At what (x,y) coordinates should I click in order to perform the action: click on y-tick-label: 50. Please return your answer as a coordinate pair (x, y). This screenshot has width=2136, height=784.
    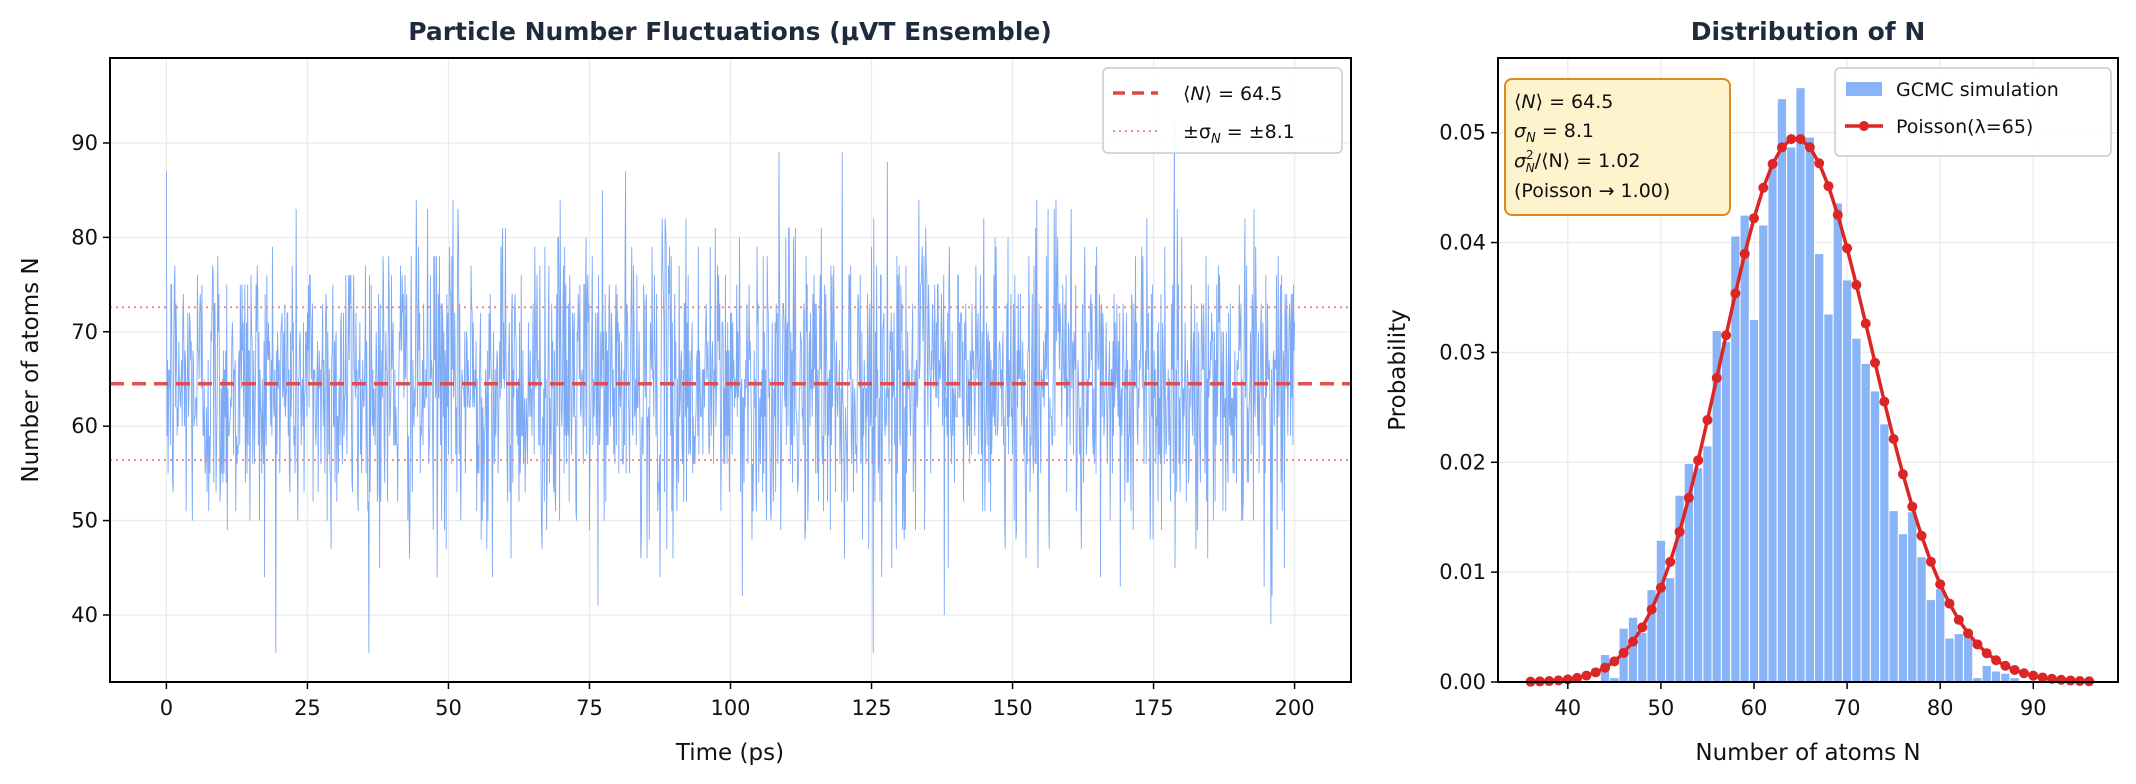
    Looking at the image, I should click on (84, 521).